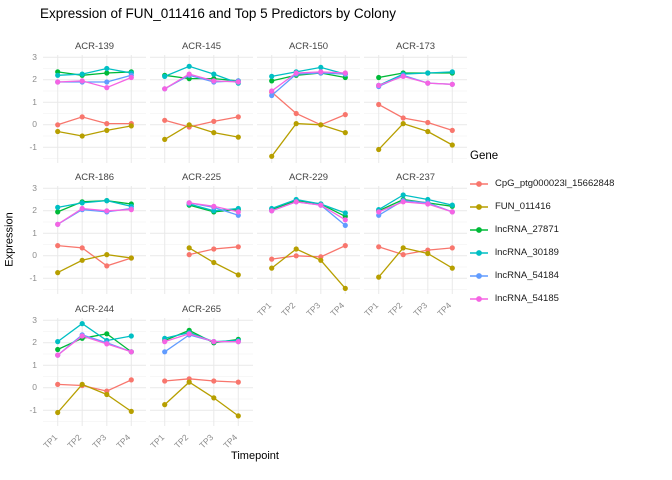 The height and width of the screenshot is (480, 672). Describe the element at coordinates (201, 309) in the screenshot. I see `facet-strip-label: ACR-265` at that location.